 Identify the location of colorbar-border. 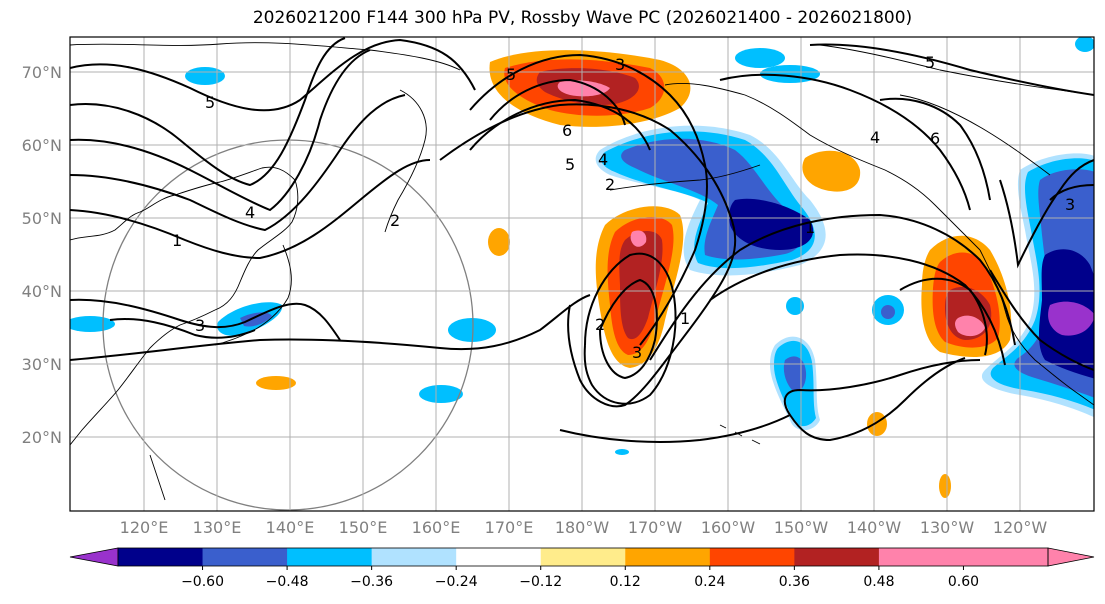
(583, 557).